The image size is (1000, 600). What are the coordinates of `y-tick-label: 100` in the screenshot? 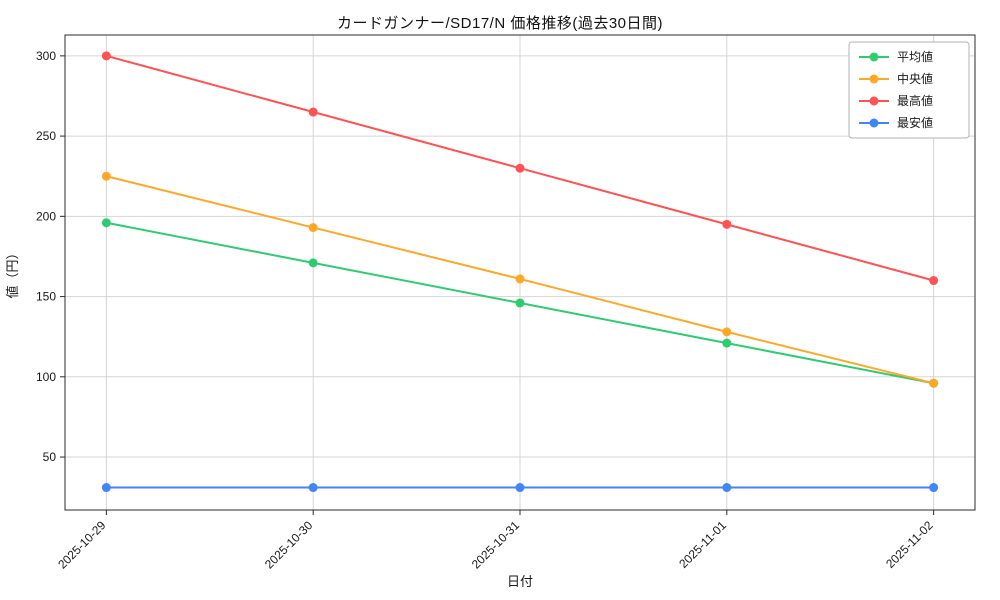 It's located at (46, 377).